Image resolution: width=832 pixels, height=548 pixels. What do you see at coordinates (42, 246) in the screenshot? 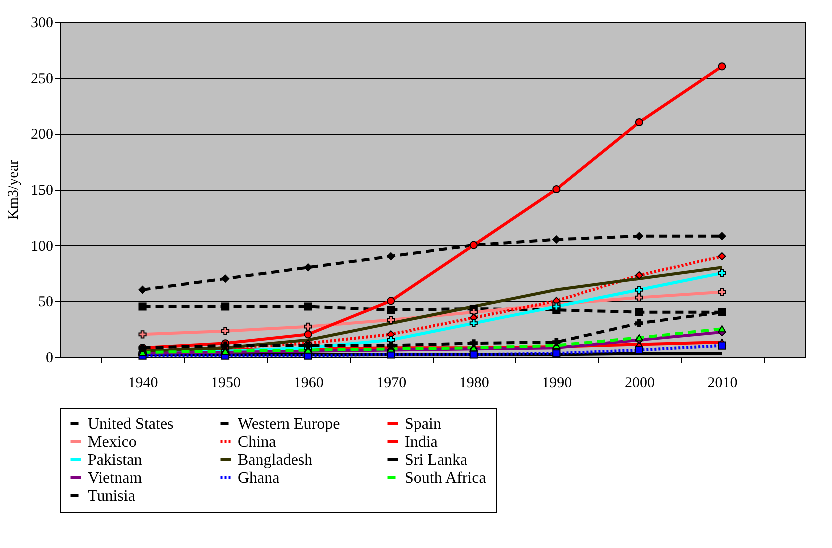
I see `y-tick-label: 100` at bounding box center [42, 246].